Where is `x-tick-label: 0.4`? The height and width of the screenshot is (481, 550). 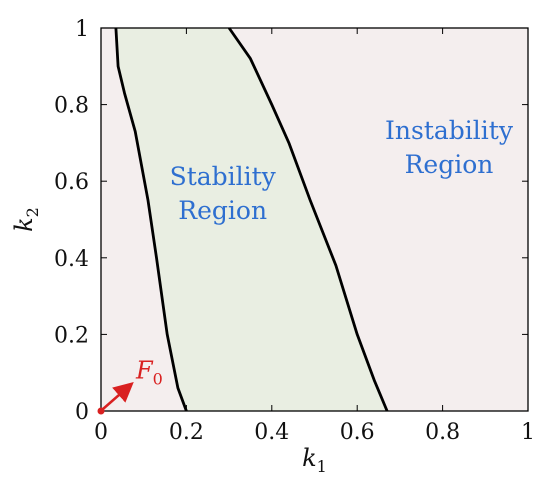
x-tick-label: 0.4 is located at coordinates (271, 432).